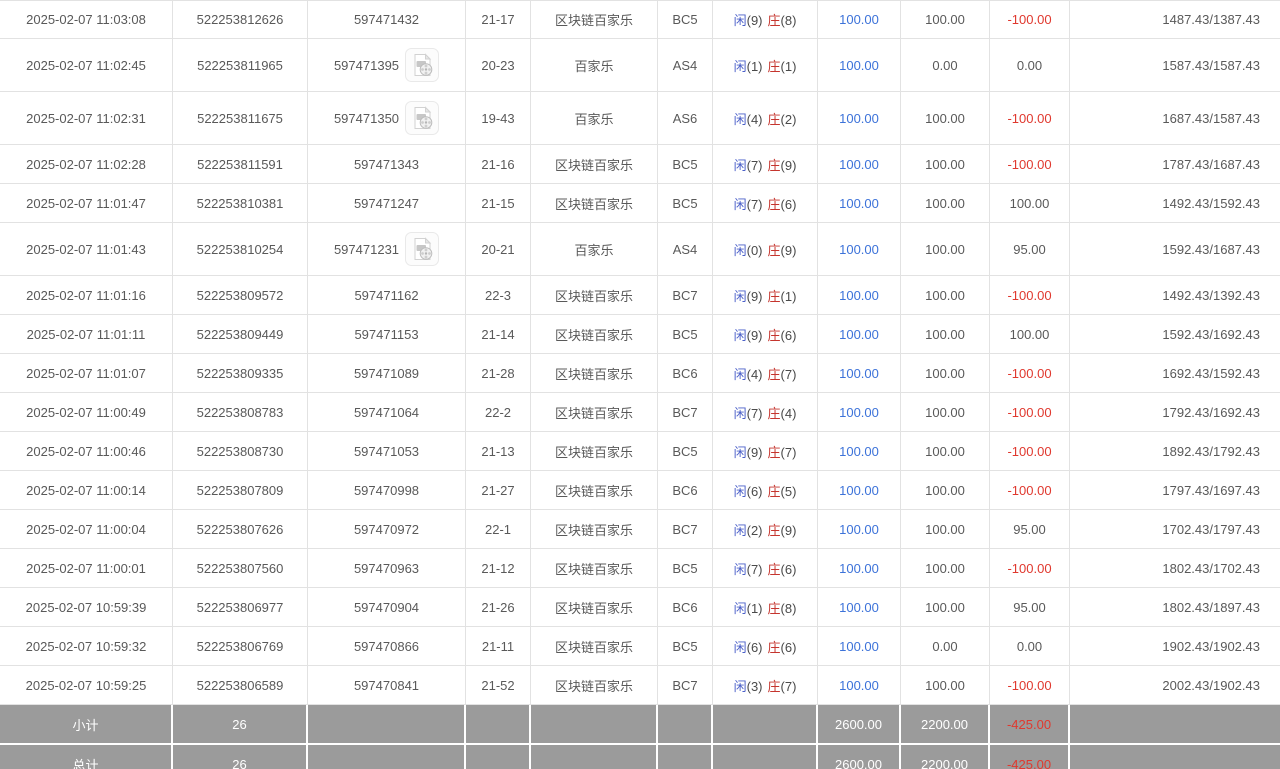 The image size is (1280, 769). Describe the element at coordinates (945, 724) in the screenshot. I see `subtotal-valid-amount: 2200.00` at that location.